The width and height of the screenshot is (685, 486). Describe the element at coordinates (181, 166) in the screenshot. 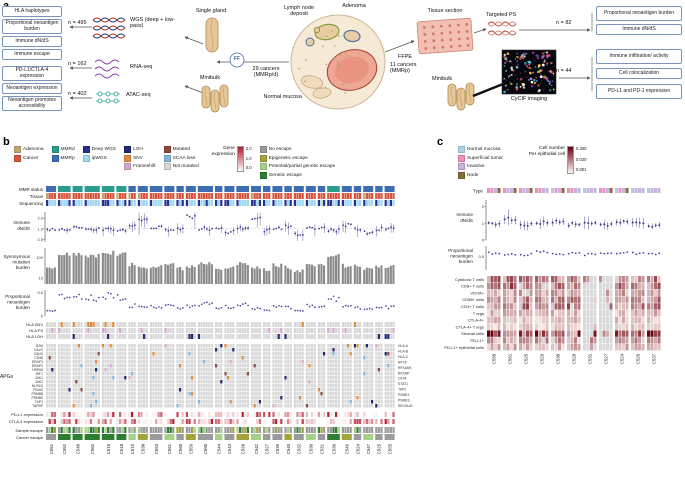

I see `legend-item-not-mutated: Not mutated` at that location.